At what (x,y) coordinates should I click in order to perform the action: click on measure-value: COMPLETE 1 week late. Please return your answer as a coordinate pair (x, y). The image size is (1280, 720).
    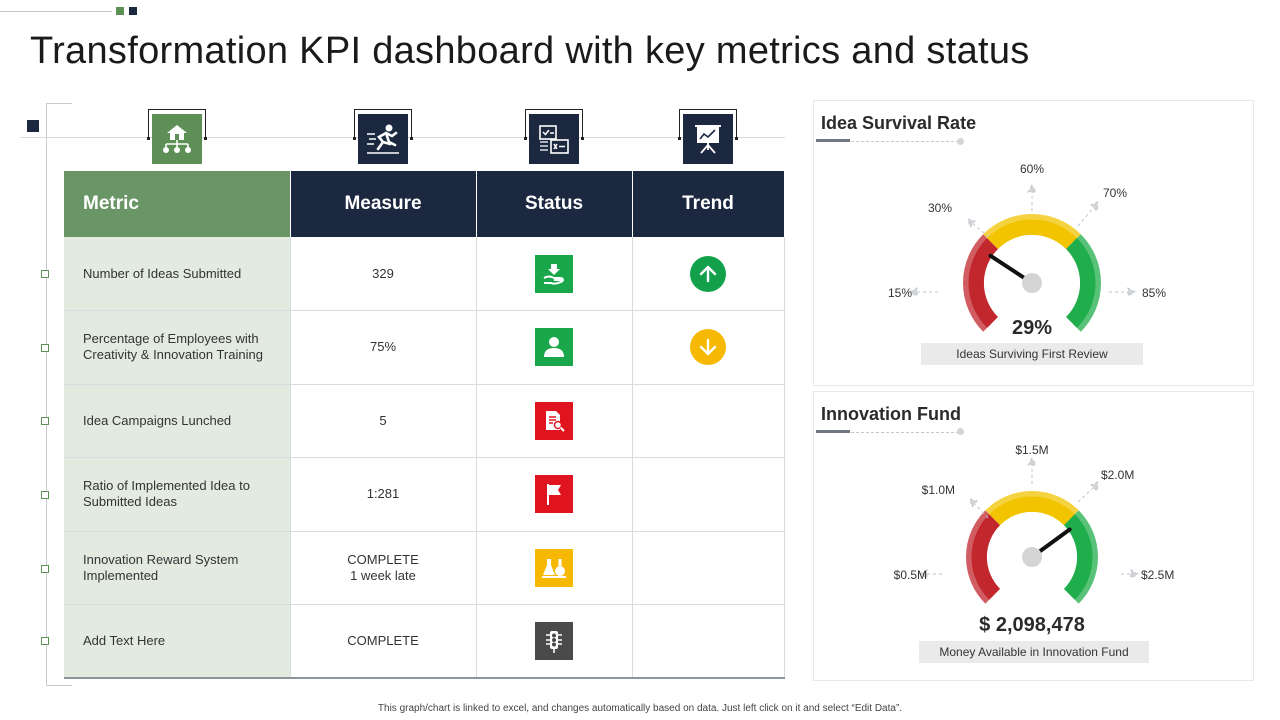
    Looking at the image, I should click on (383, 567).